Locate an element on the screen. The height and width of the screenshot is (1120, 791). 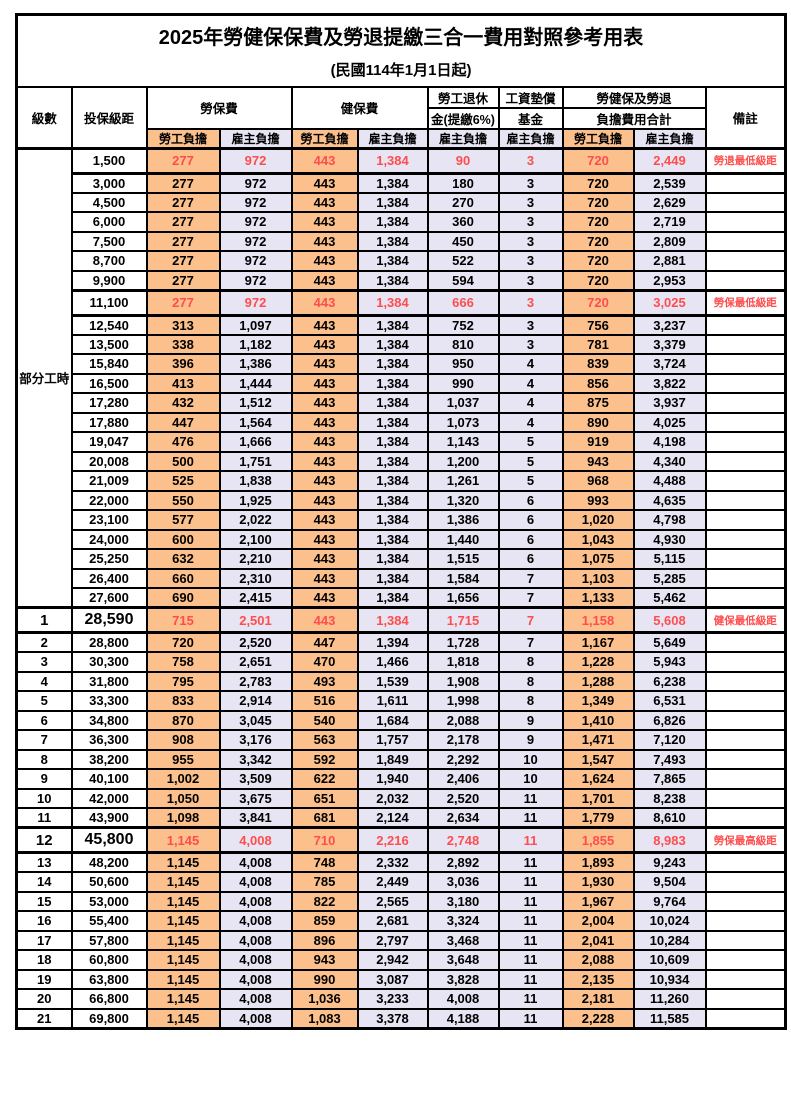
cell-health-employer: 1,394 is located at coordinates (392, 642).